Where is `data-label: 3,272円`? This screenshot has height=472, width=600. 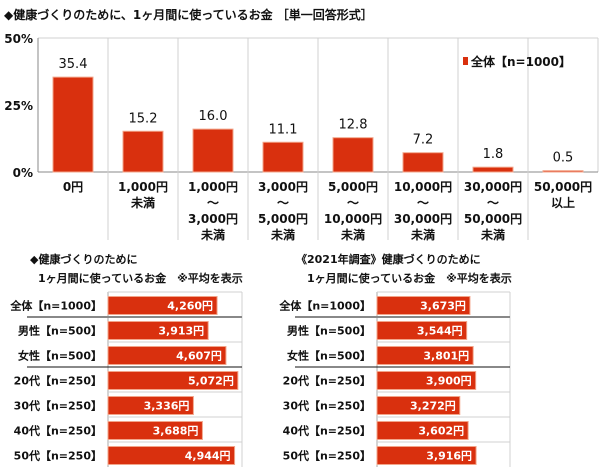
data-label: 3,272円 is located at coordinates (433, 406).